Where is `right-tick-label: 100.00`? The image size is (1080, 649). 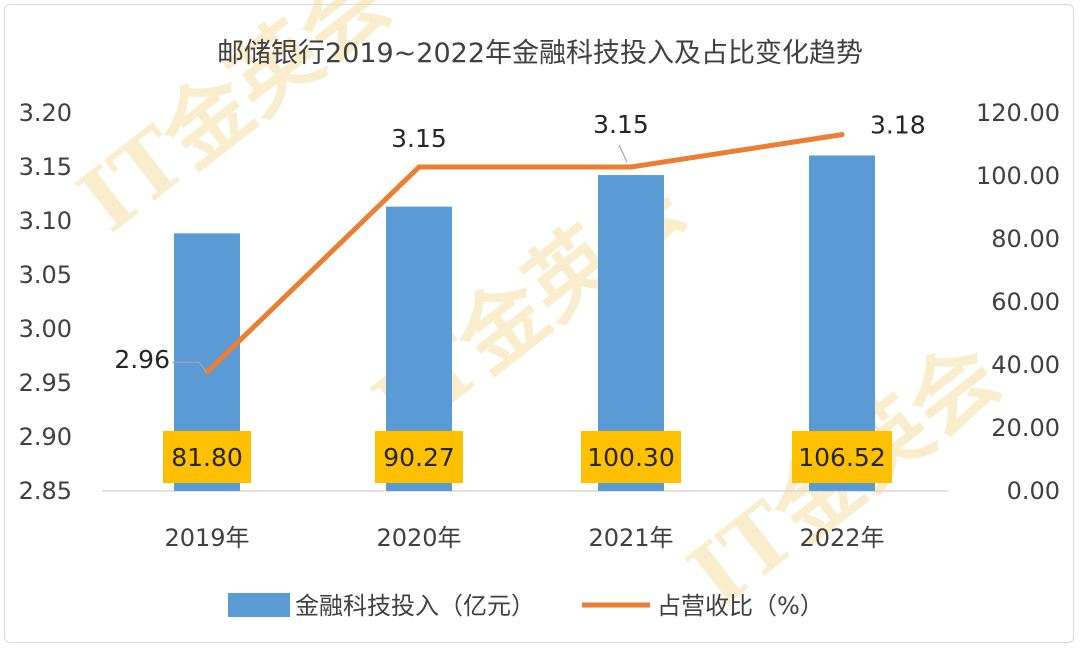 right-tick-label: 100.00 is located at coordinates (1018, 176).